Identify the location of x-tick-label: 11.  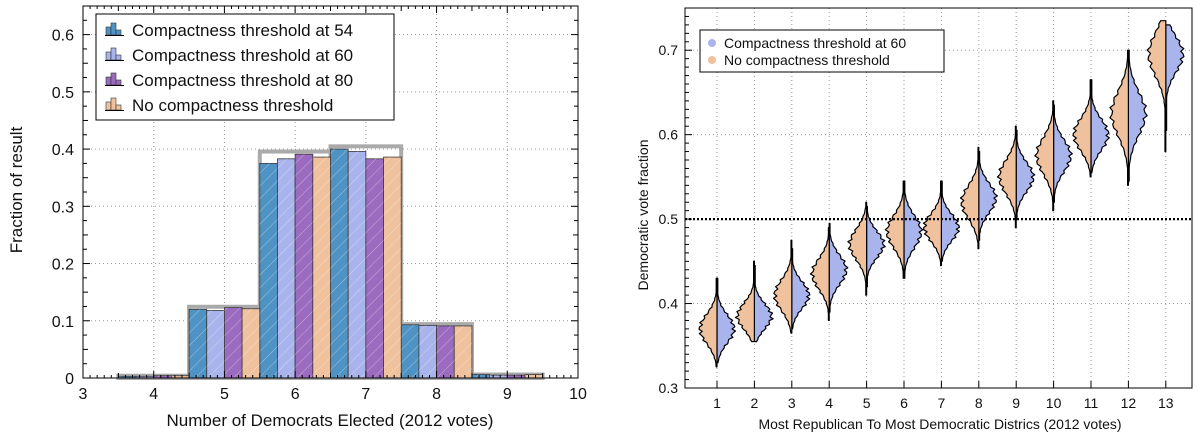
(1091, 403).